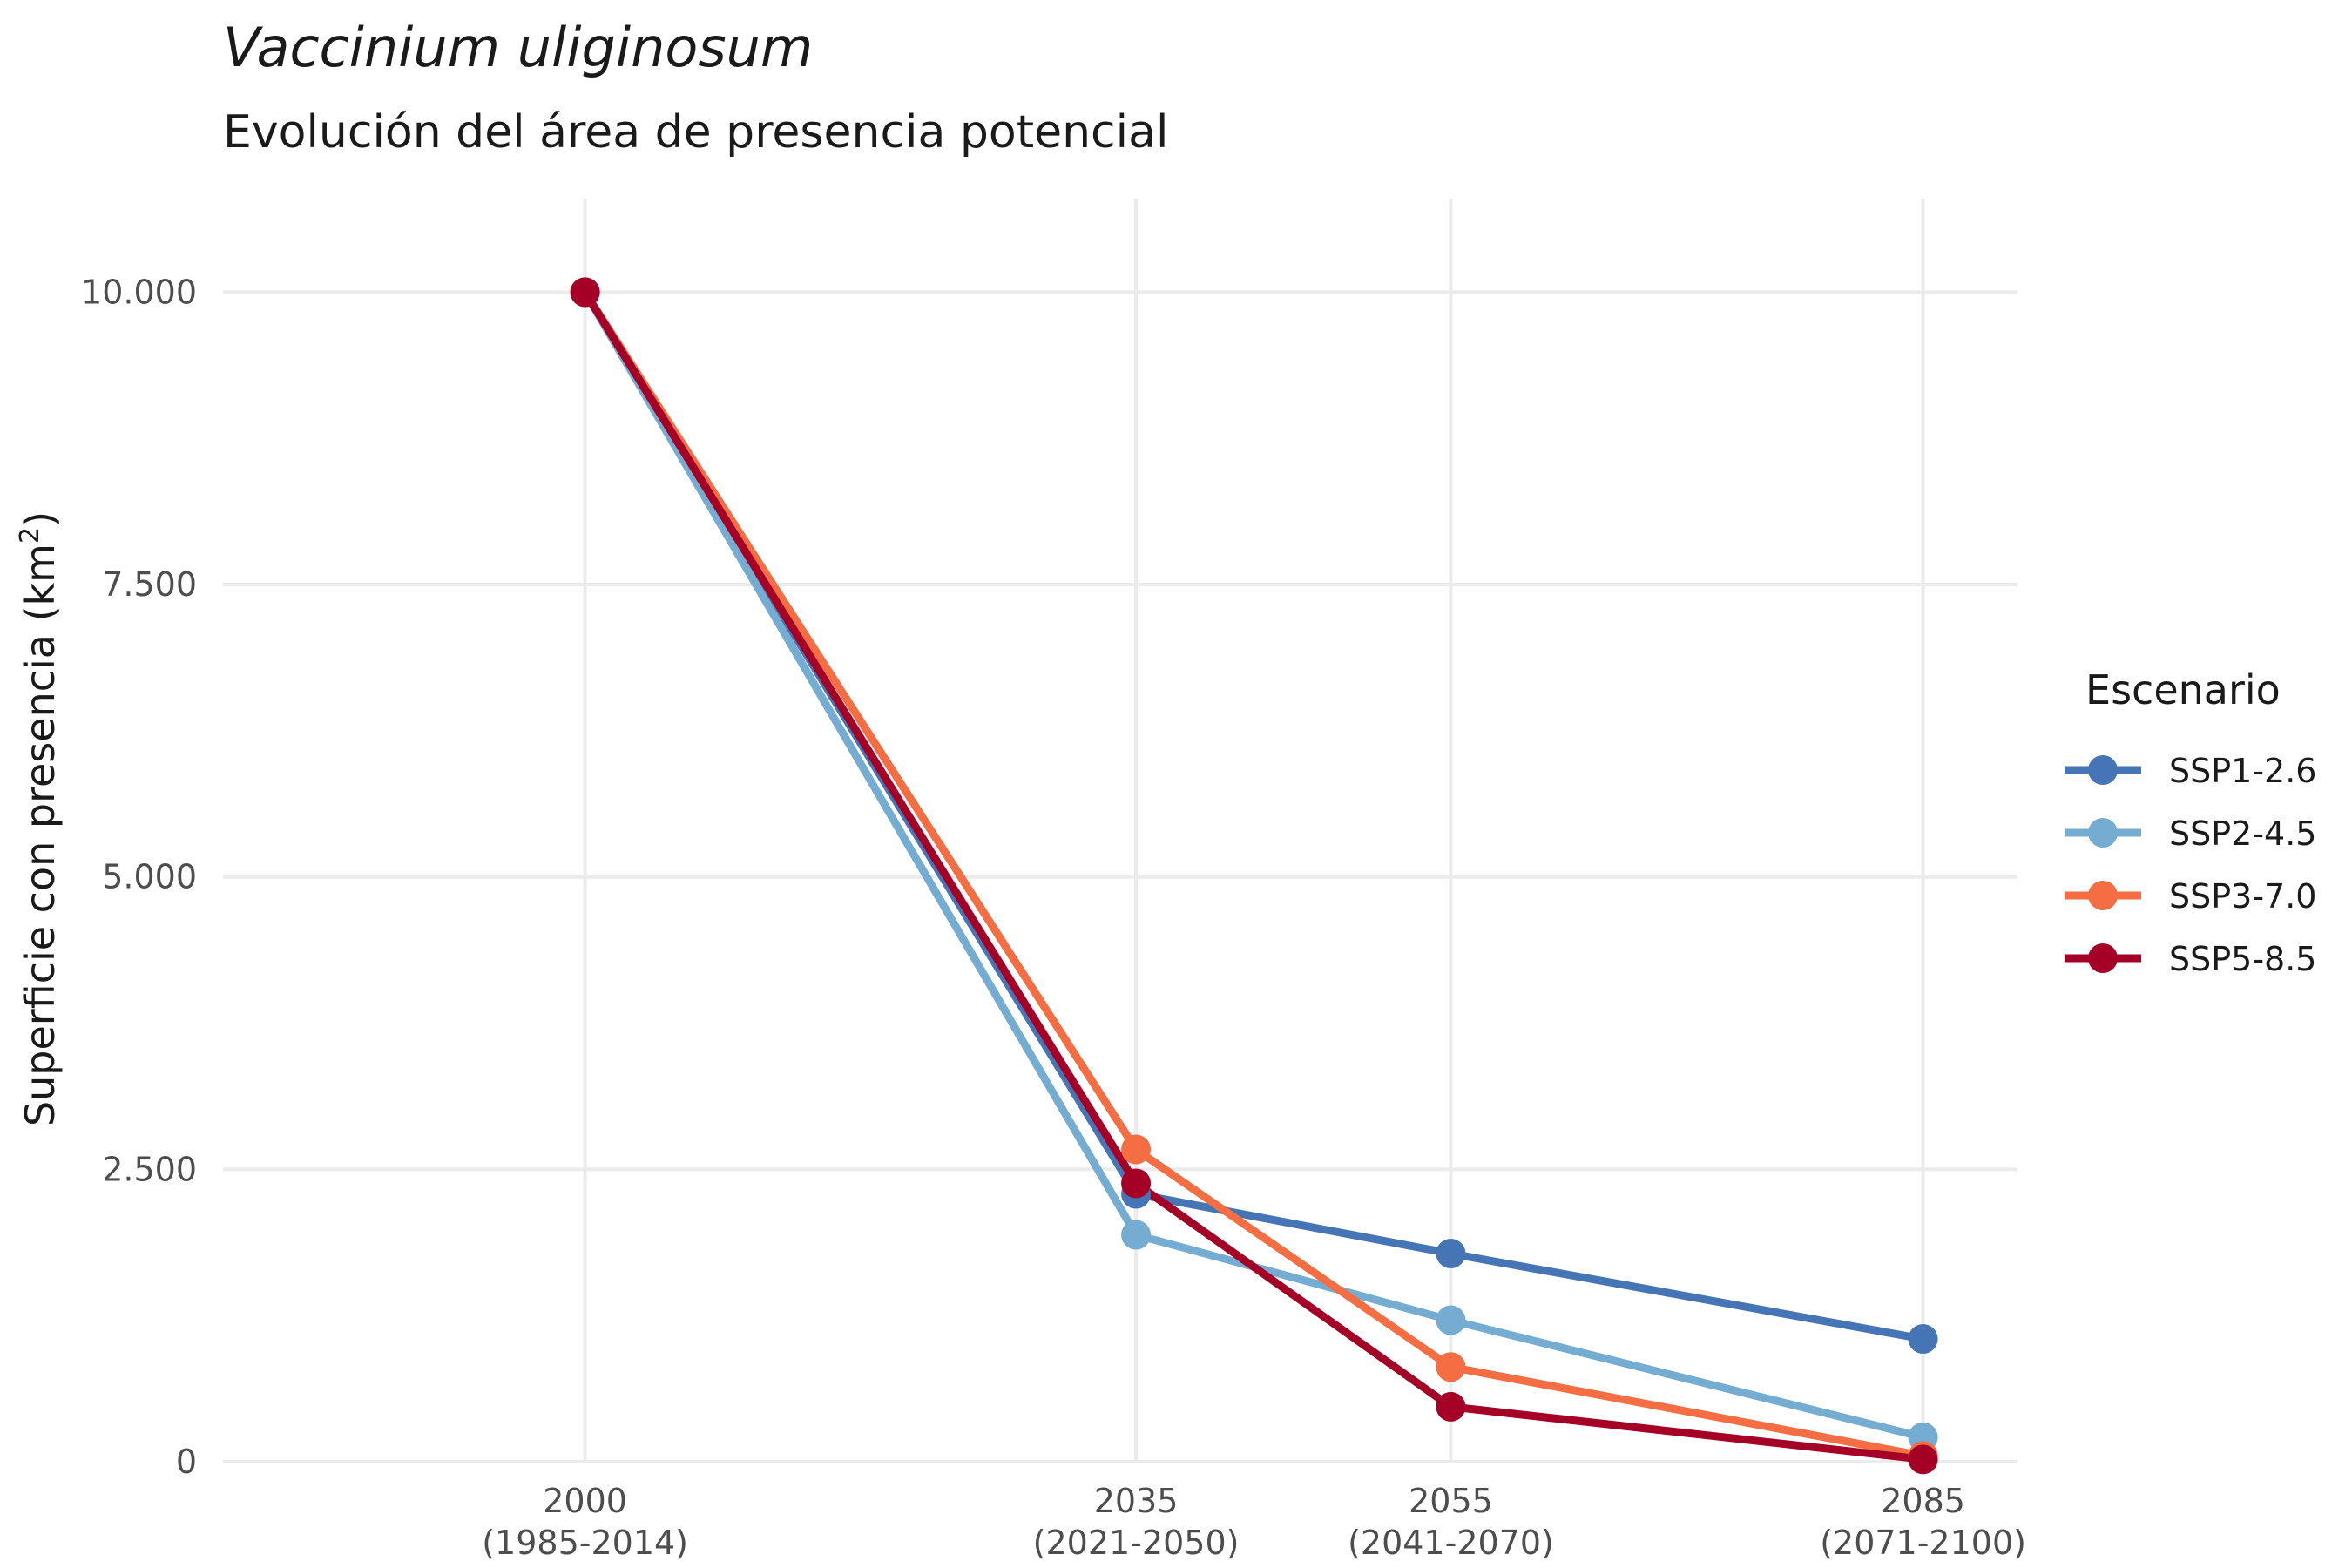  What do you see at coordinates (1451, 1501) in the screenshot?
I see `x-tick-label: 2055` at bounding box center [1451, 1501].